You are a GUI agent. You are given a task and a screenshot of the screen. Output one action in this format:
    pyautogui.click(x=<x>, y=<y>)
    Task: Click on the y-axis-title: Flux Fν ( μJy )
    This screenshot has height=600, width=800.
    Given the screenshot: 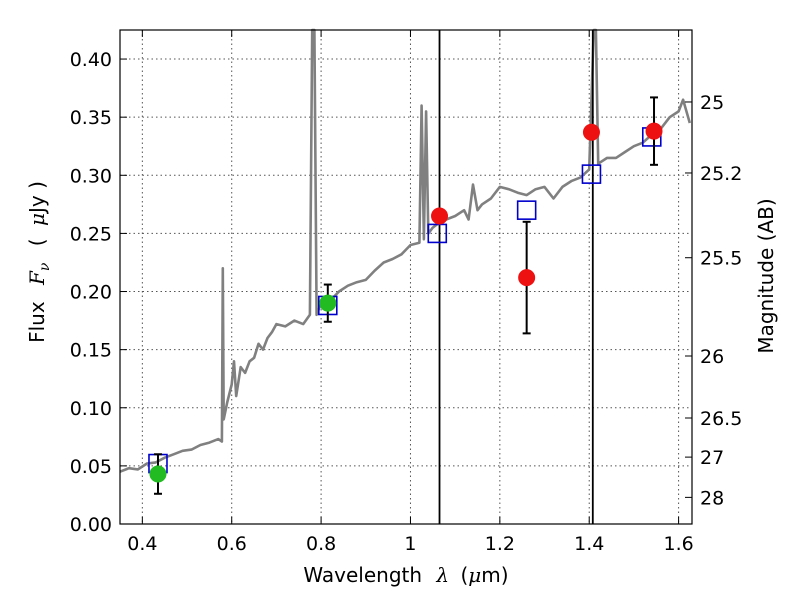 What is the action you would take?
    pyautogui.click(x=39, y=262)
    